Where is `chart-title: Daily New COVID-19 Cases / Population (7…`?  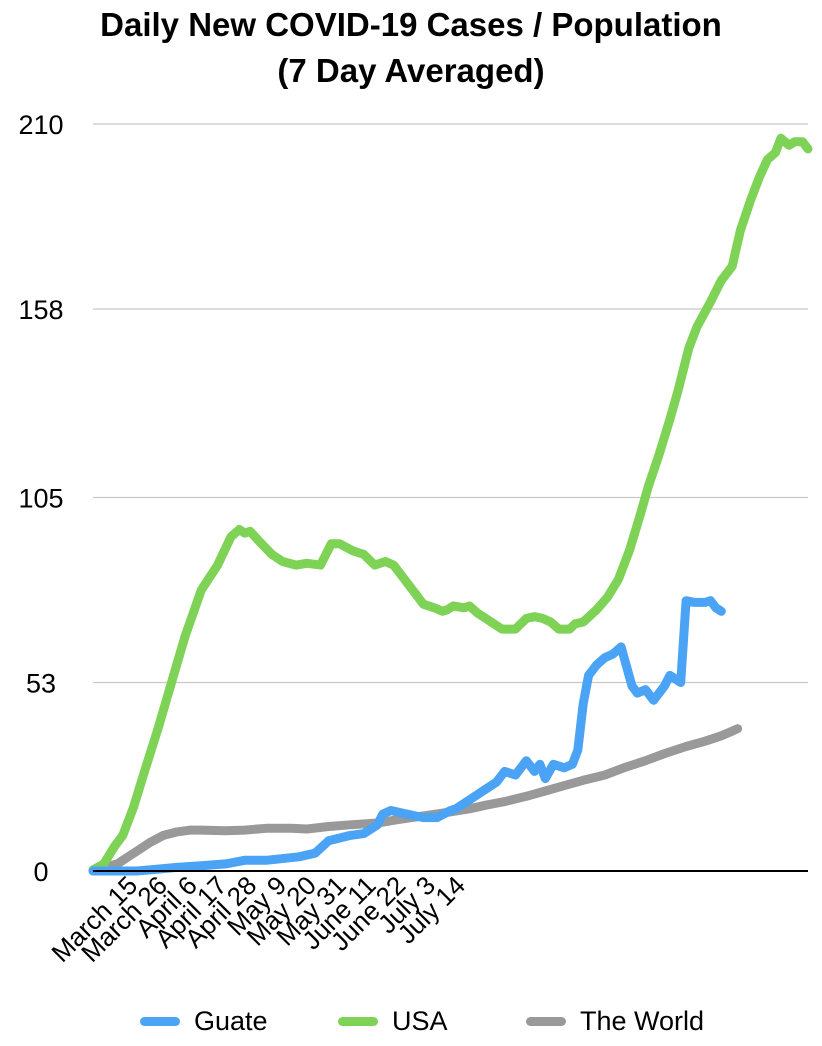
chart-title: Daily New COVID-19 Cases / Population (7… is located at coordinates (411, 48).